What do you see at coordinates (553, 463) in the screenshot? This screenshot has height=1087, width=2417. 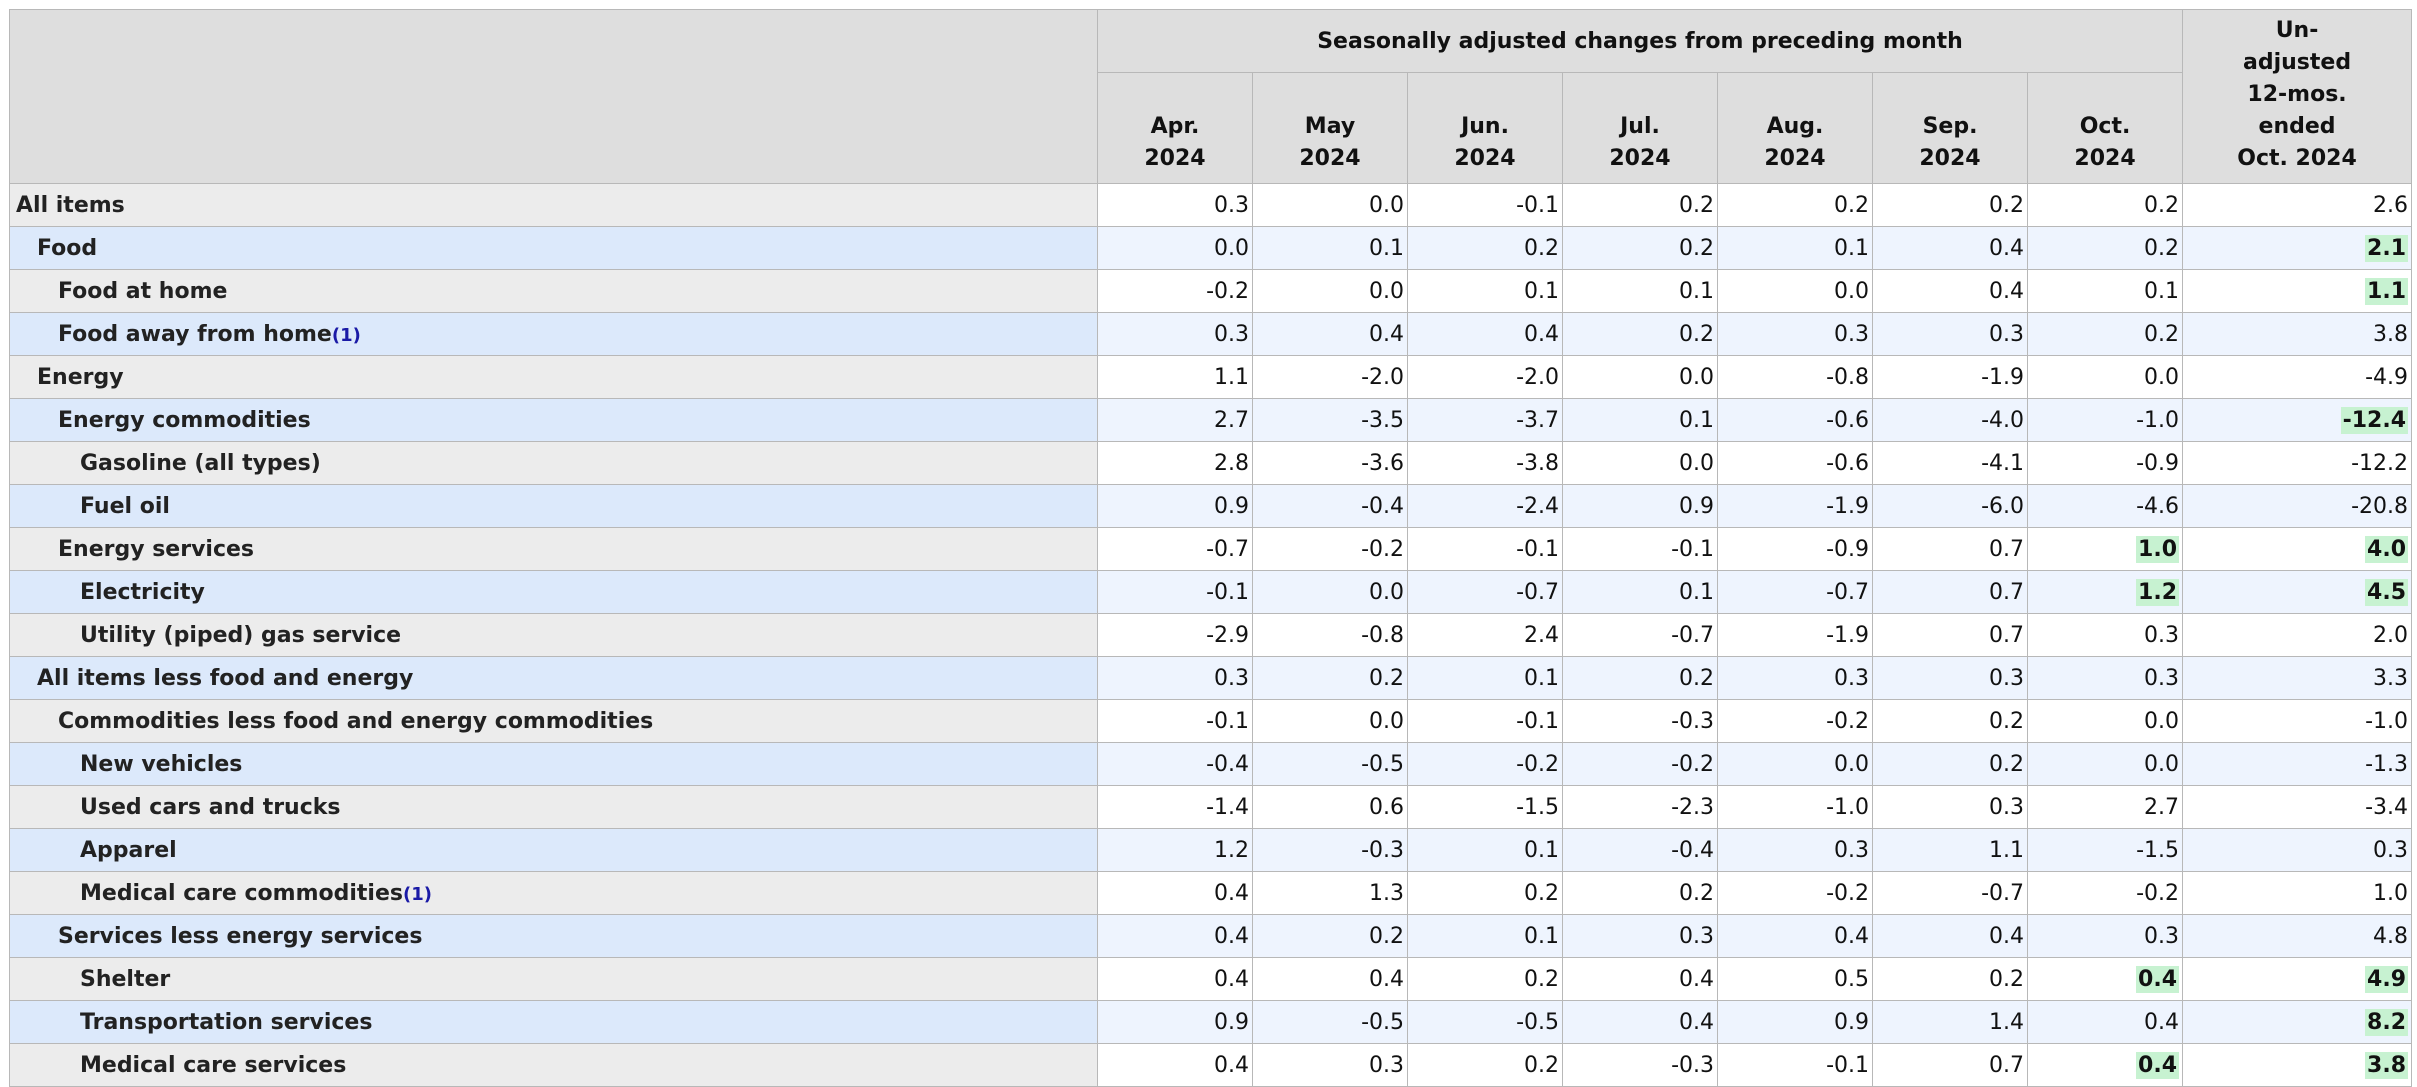 I see `row-label: Gasoline (all types)` at bounding box center [553, 463].